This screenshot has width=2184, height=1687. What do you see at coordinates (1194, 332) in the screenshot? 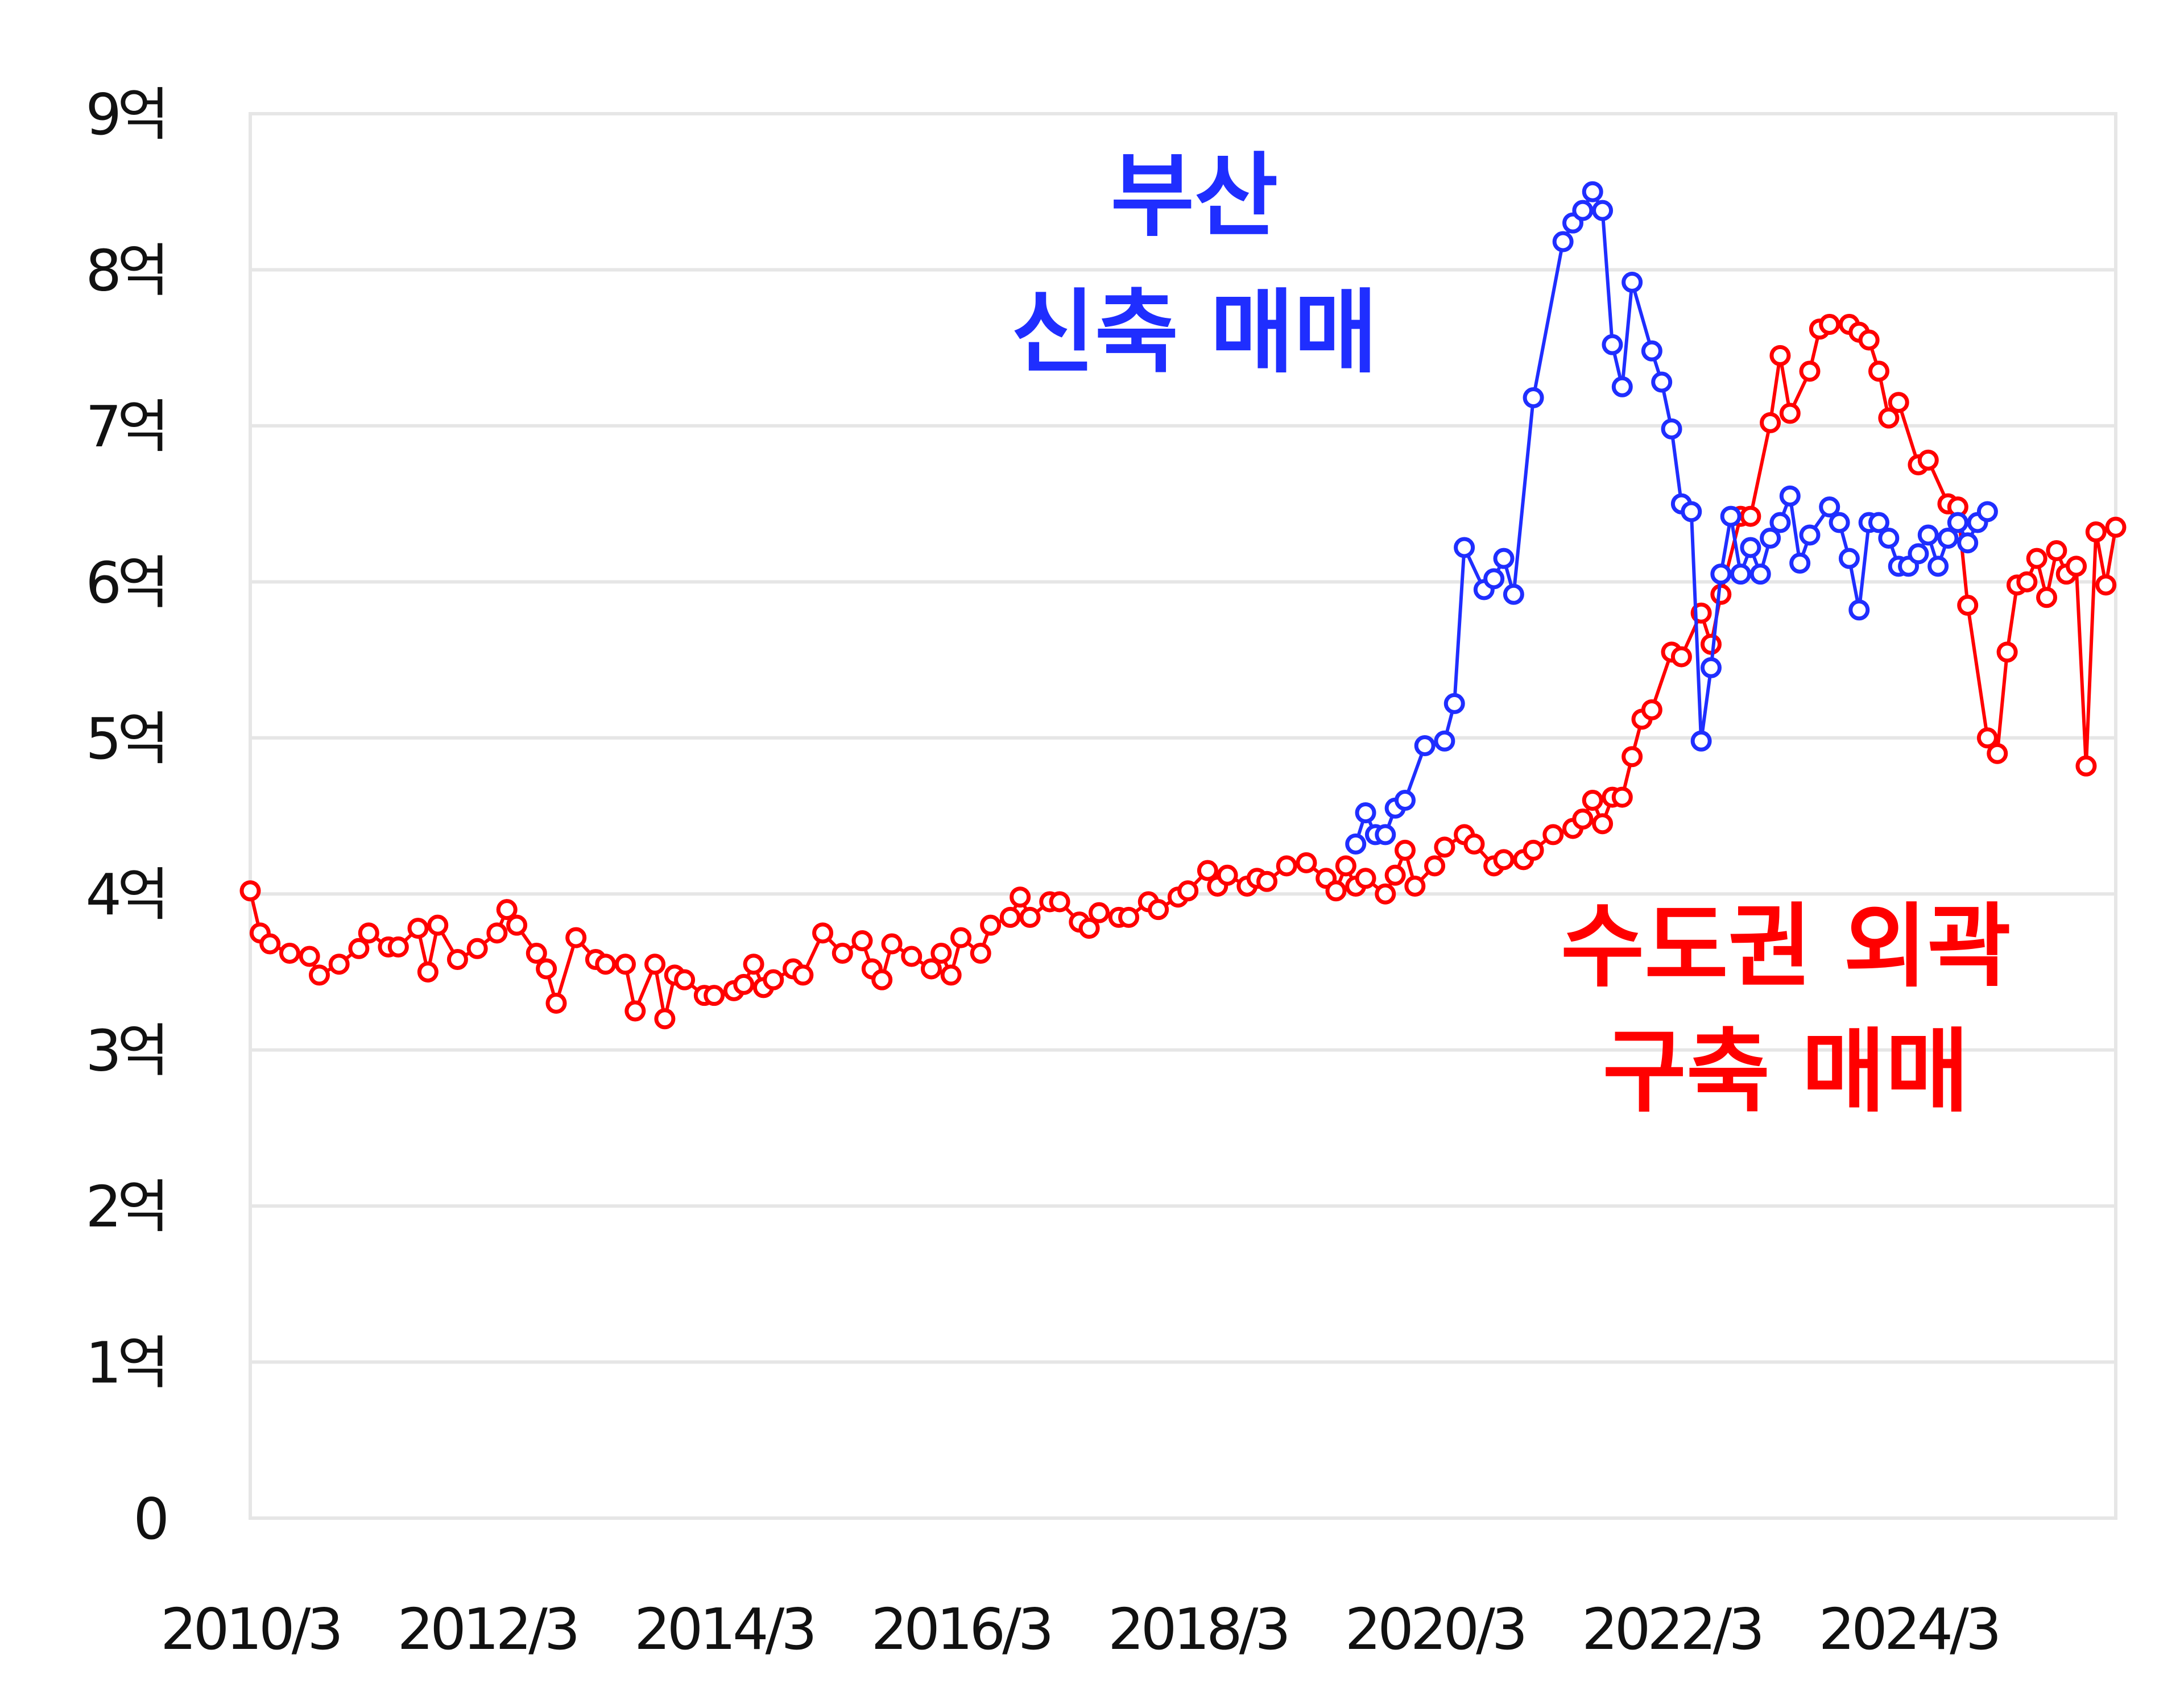
I see `series-label: 신축 매매` at bounding box center [1194, 332].